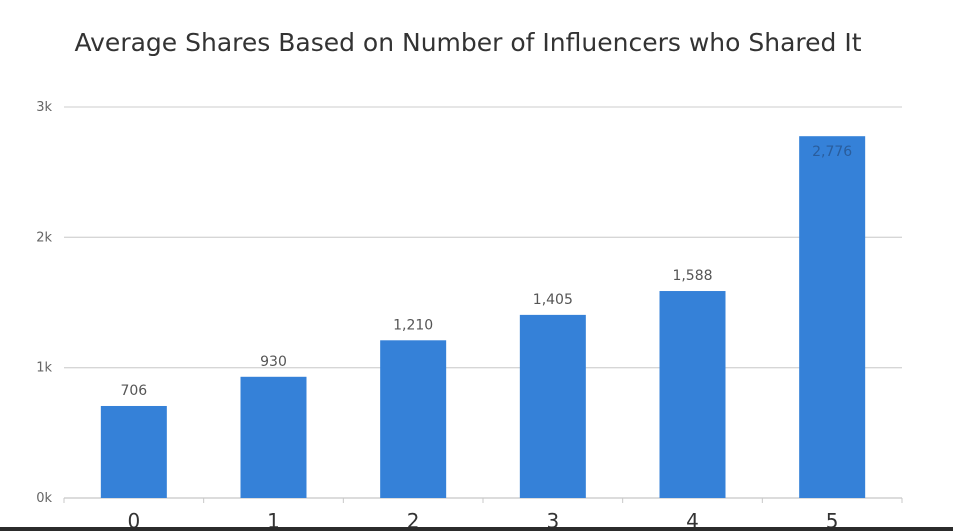 The image size is (953, 531). Describe the element at coordinates (832, 520) in the screenshot. I see `x-tick-label: 5` at that location.